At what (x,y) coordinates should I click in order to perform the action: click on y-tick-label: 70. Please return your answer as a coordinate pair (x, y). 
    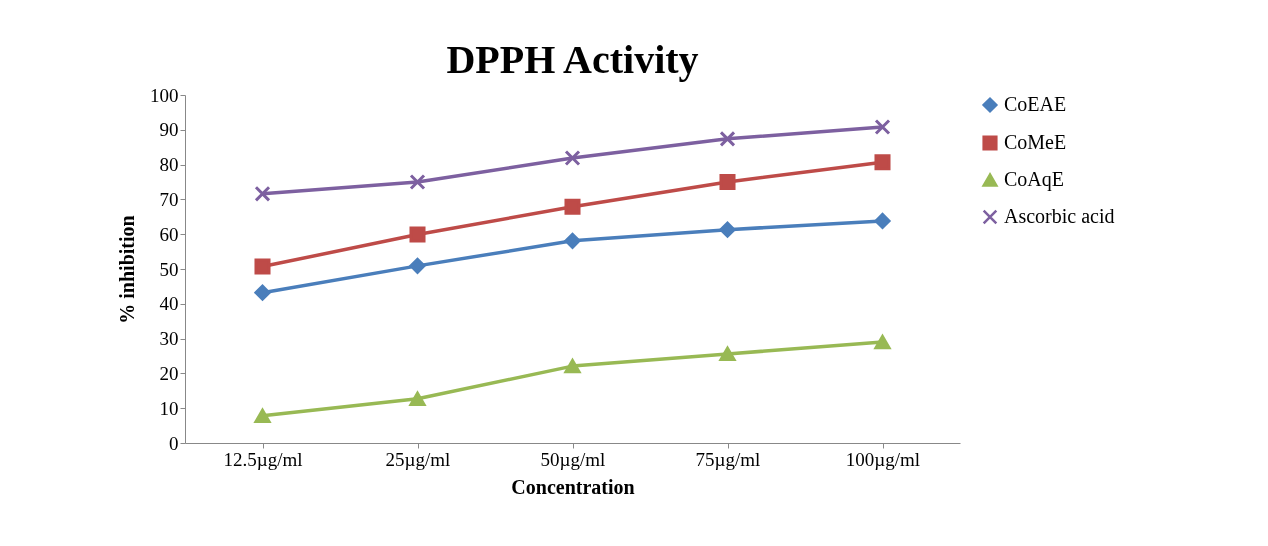
    Looking at the image, I should click on (169, 199).